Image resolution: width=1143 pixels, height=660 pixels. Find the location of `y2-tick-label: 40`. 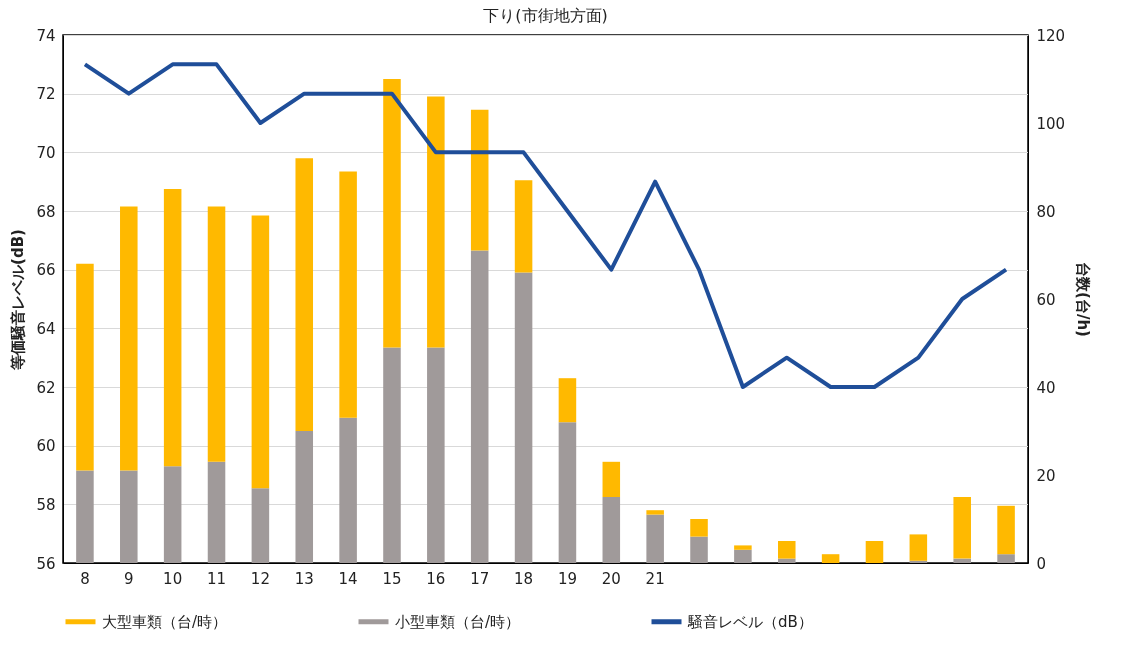

y2-tick-label: 40 is located at coordinates (1046, 387).